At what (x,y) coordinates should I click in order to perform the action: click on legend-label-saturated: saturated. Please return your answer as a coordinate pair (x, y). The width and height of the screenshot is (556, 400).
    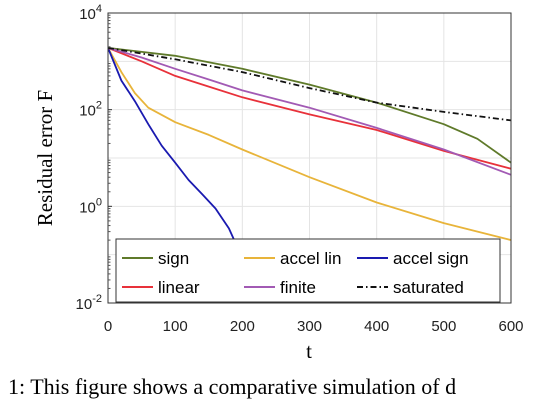
    Looking at the image, I should click on (428, 287).